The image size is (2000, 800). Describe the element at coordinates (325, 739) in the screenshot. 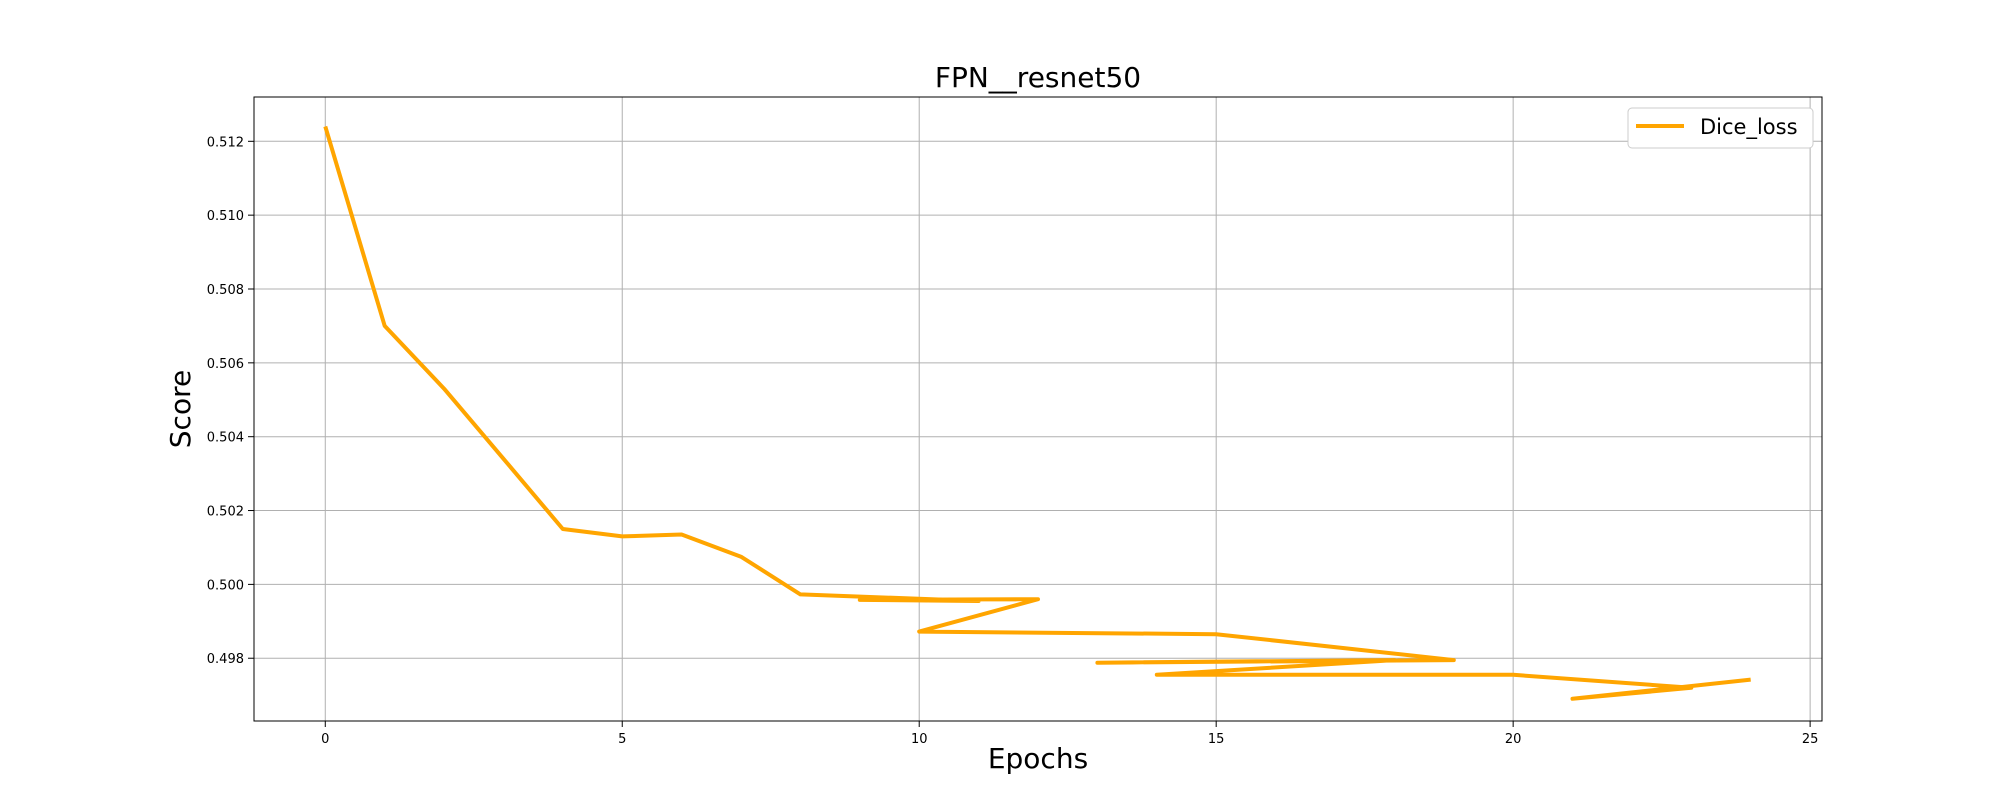

I see `x-tick-label: 0` at that location.